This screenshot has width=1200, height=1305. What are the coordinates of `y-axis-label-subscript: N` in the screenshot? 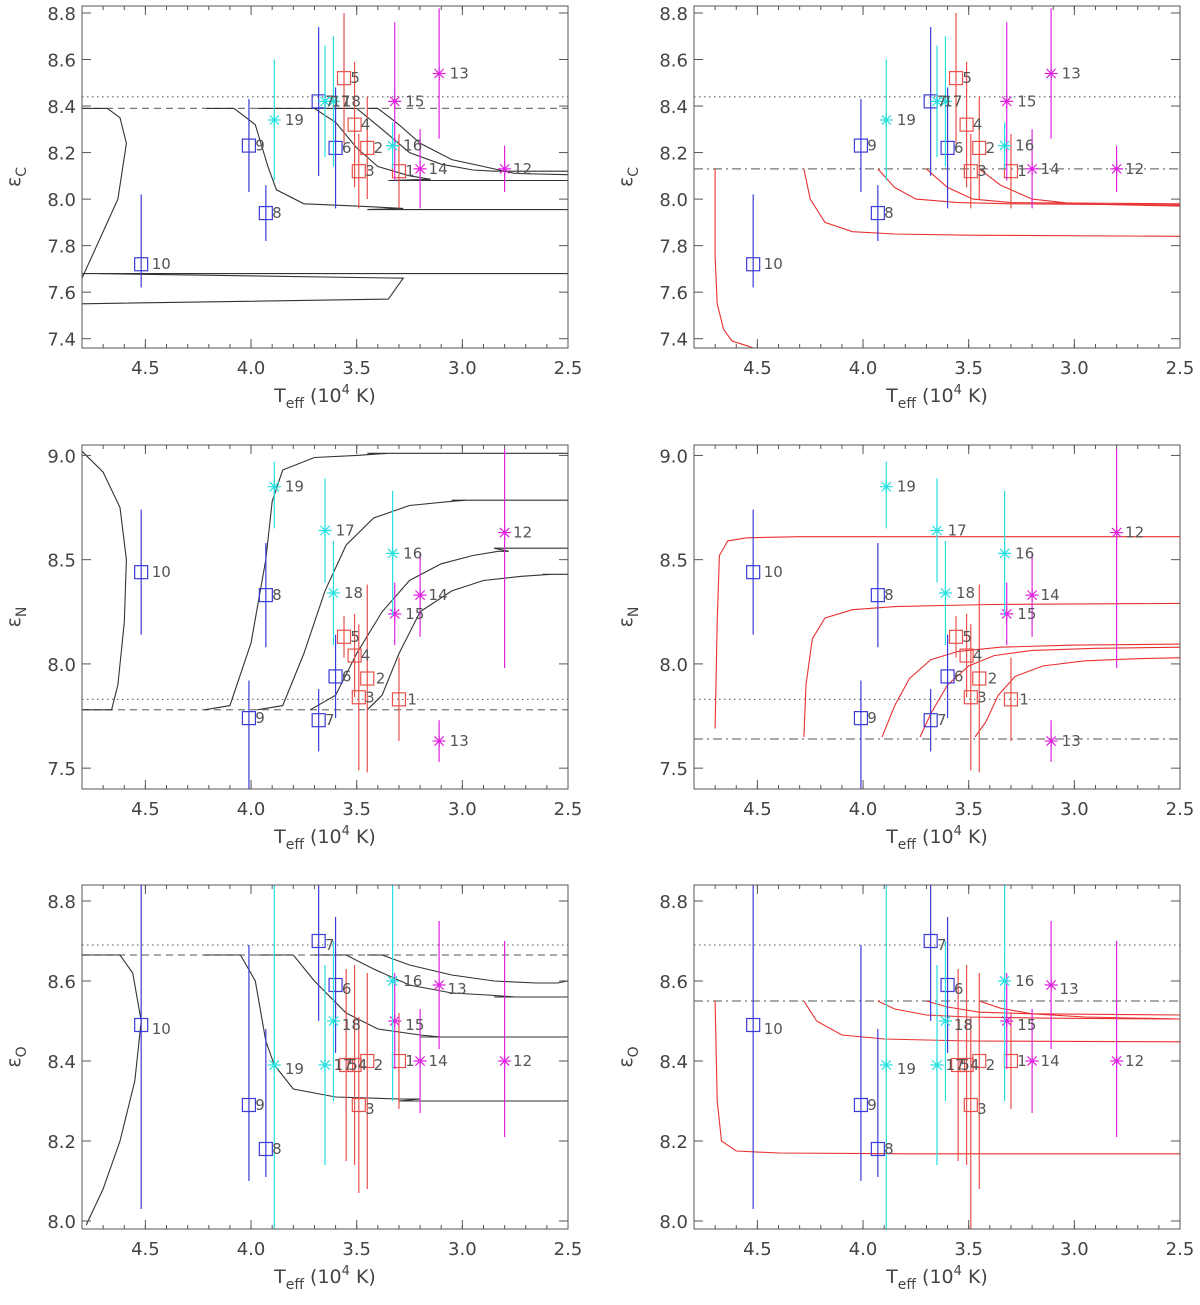 It's located at (22, 612).